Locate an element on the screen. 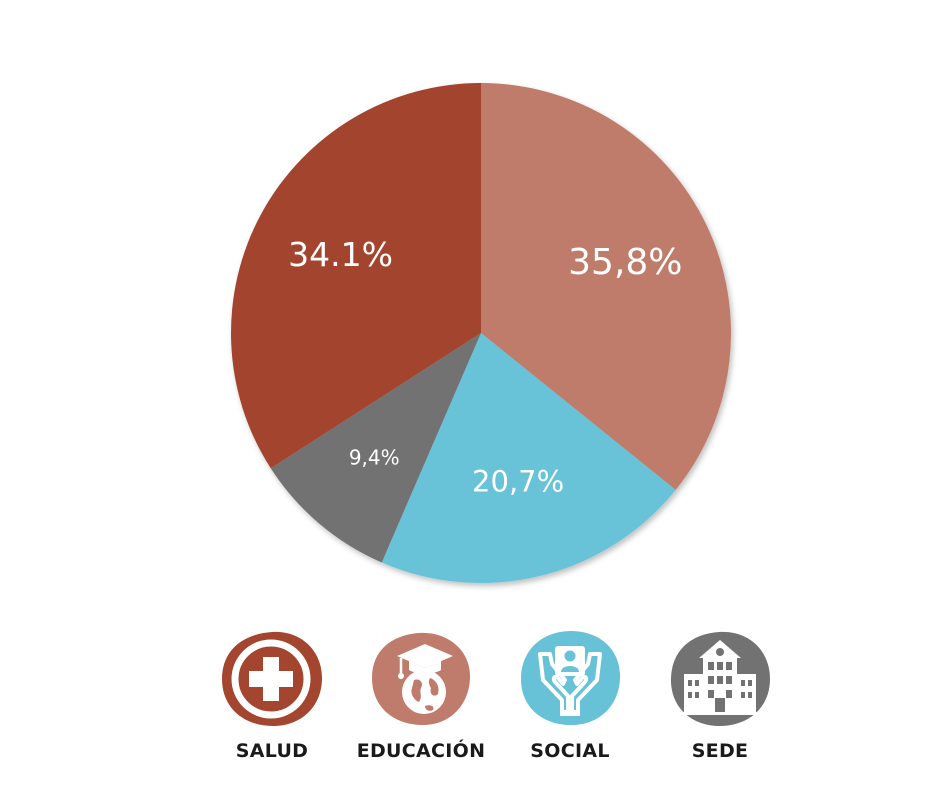 The height and width of the screenshot is (788, 940). legend-item-social: SOCIAL is located at coordinates (570, 695).